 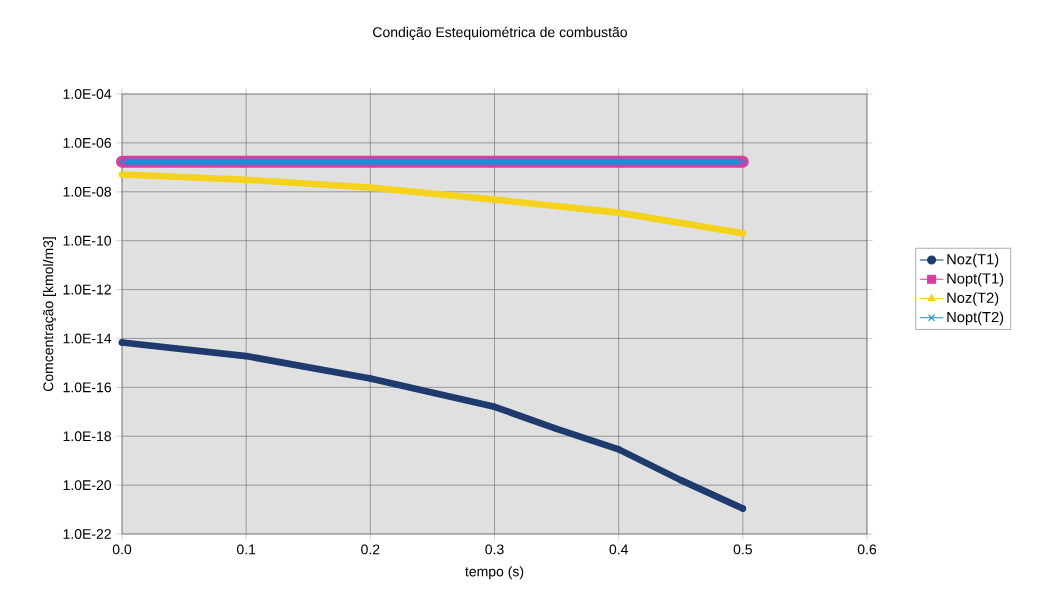 What do you see at coordinates (87, 240) in the screenshot?
I see `y-tick-label: 1.0E-10` at bounding box center [87, 240].